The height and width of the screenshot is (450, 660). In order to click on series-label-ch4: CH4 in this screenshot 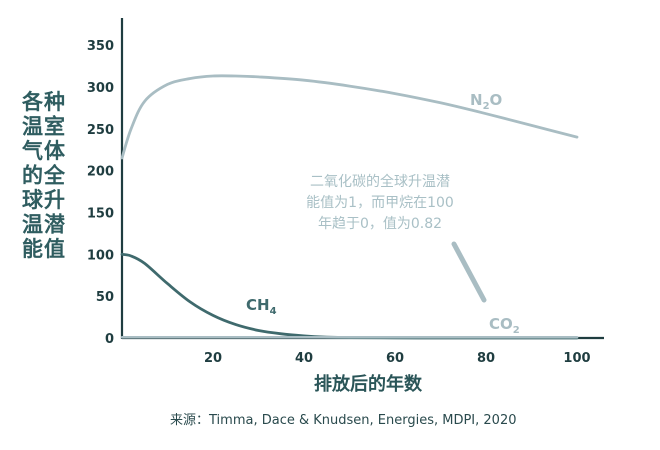, I will do `click(261, 306)`.